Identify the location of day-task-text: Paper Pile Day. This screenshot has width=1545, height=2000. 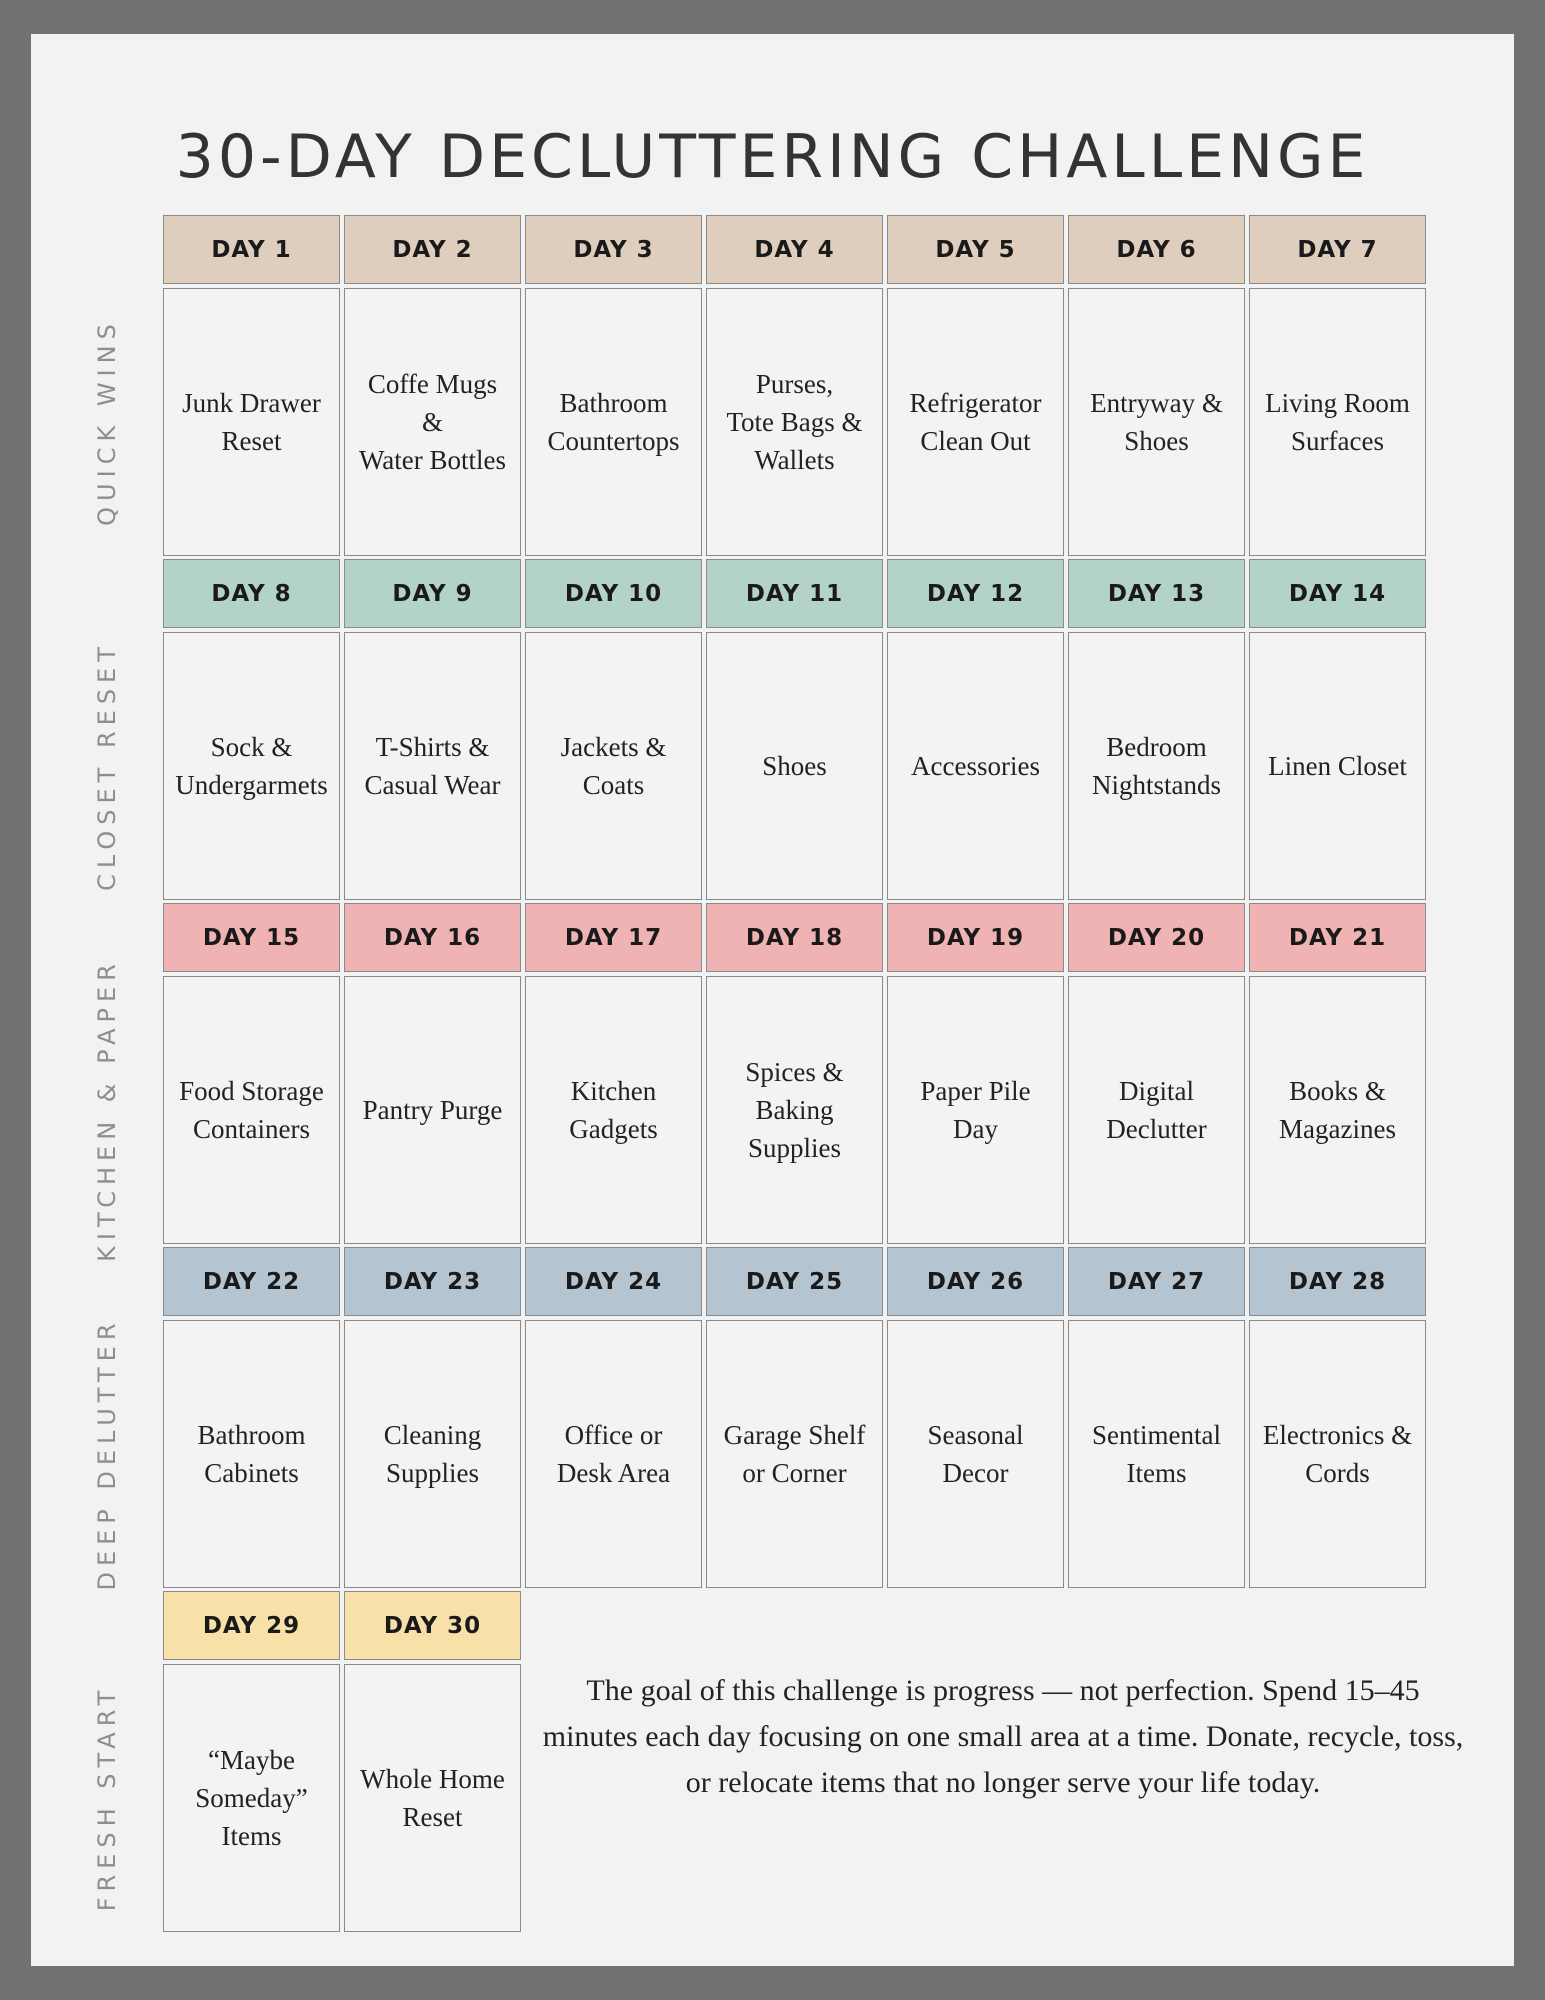
(975, 1110).